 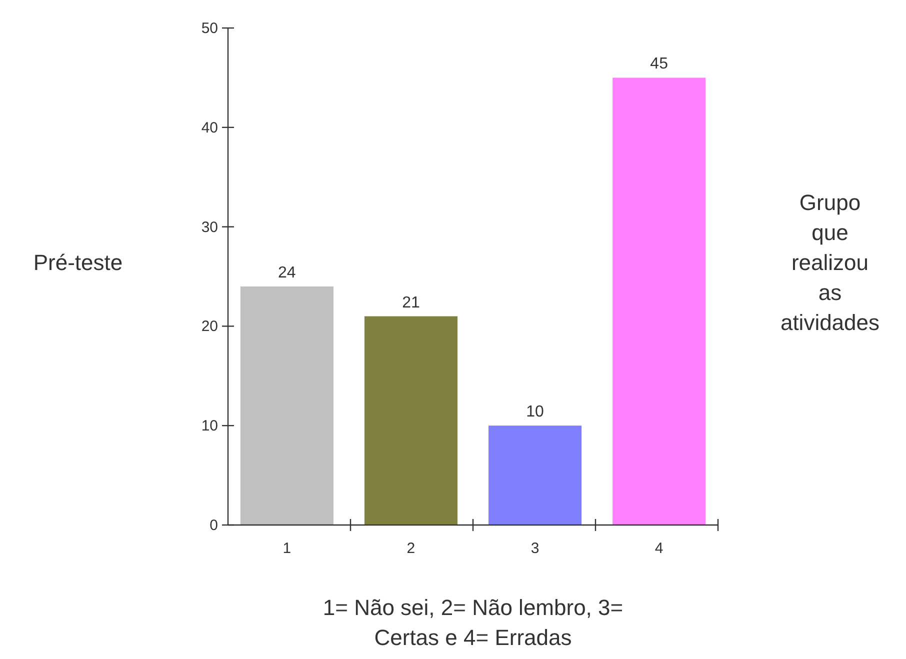 What do you see at coordinates (535, 412) in the screenshot?
I see `data-label: 10` at bounding box center [535, 412].